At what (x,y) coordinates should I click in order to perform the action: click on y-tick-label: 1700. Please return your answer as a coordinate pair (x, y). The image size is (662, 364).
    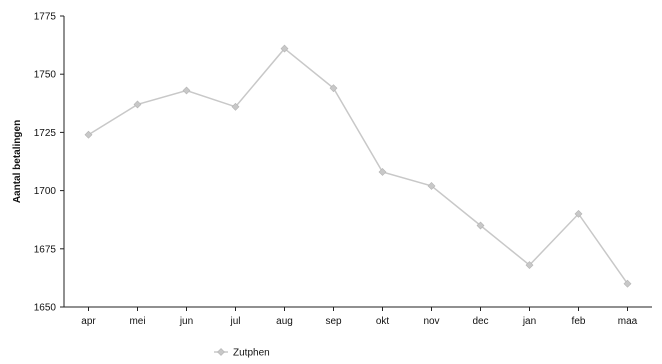
    Looking at the image, I should click on (45, 191).